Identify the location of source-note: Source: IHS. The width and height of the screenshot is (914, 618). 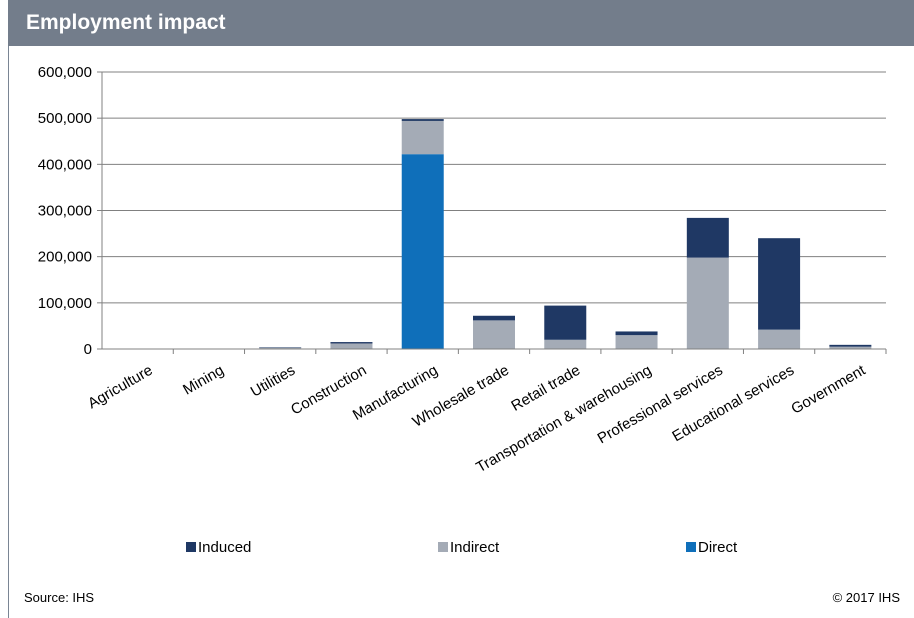
(59, 597).